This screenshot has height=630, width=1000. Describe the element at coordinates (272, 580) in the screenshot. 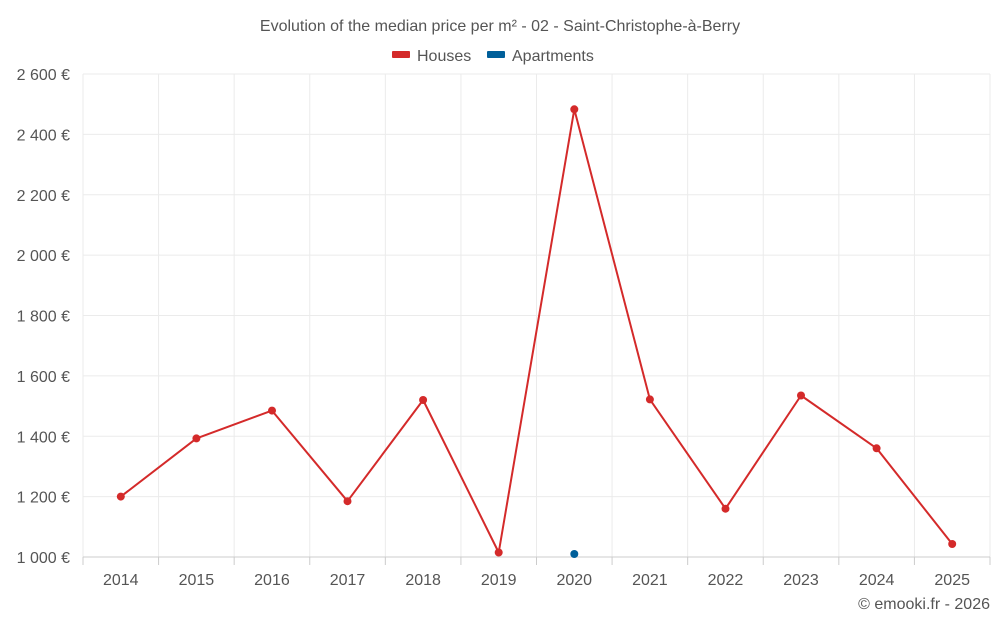

I see `x-tick-label: 2016` at that location.